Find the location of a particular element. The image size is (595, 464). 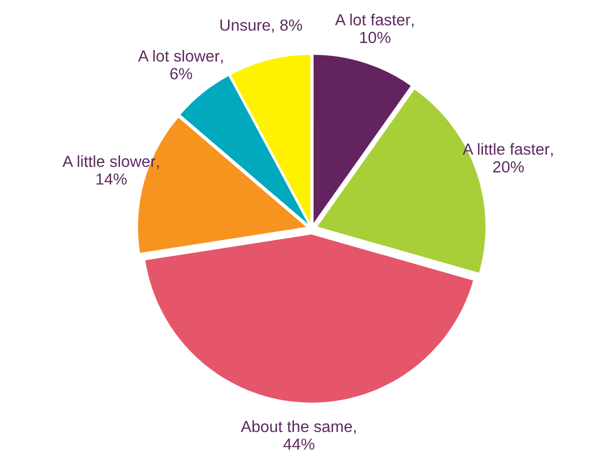

data-label: , 8% is located at coordinates (287, 26).